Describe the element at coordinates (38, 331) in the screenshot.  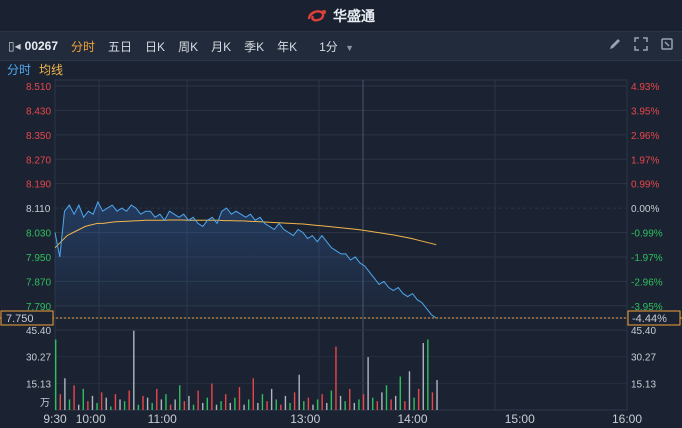
I see `volume-tick-label: 45.40` at that location.